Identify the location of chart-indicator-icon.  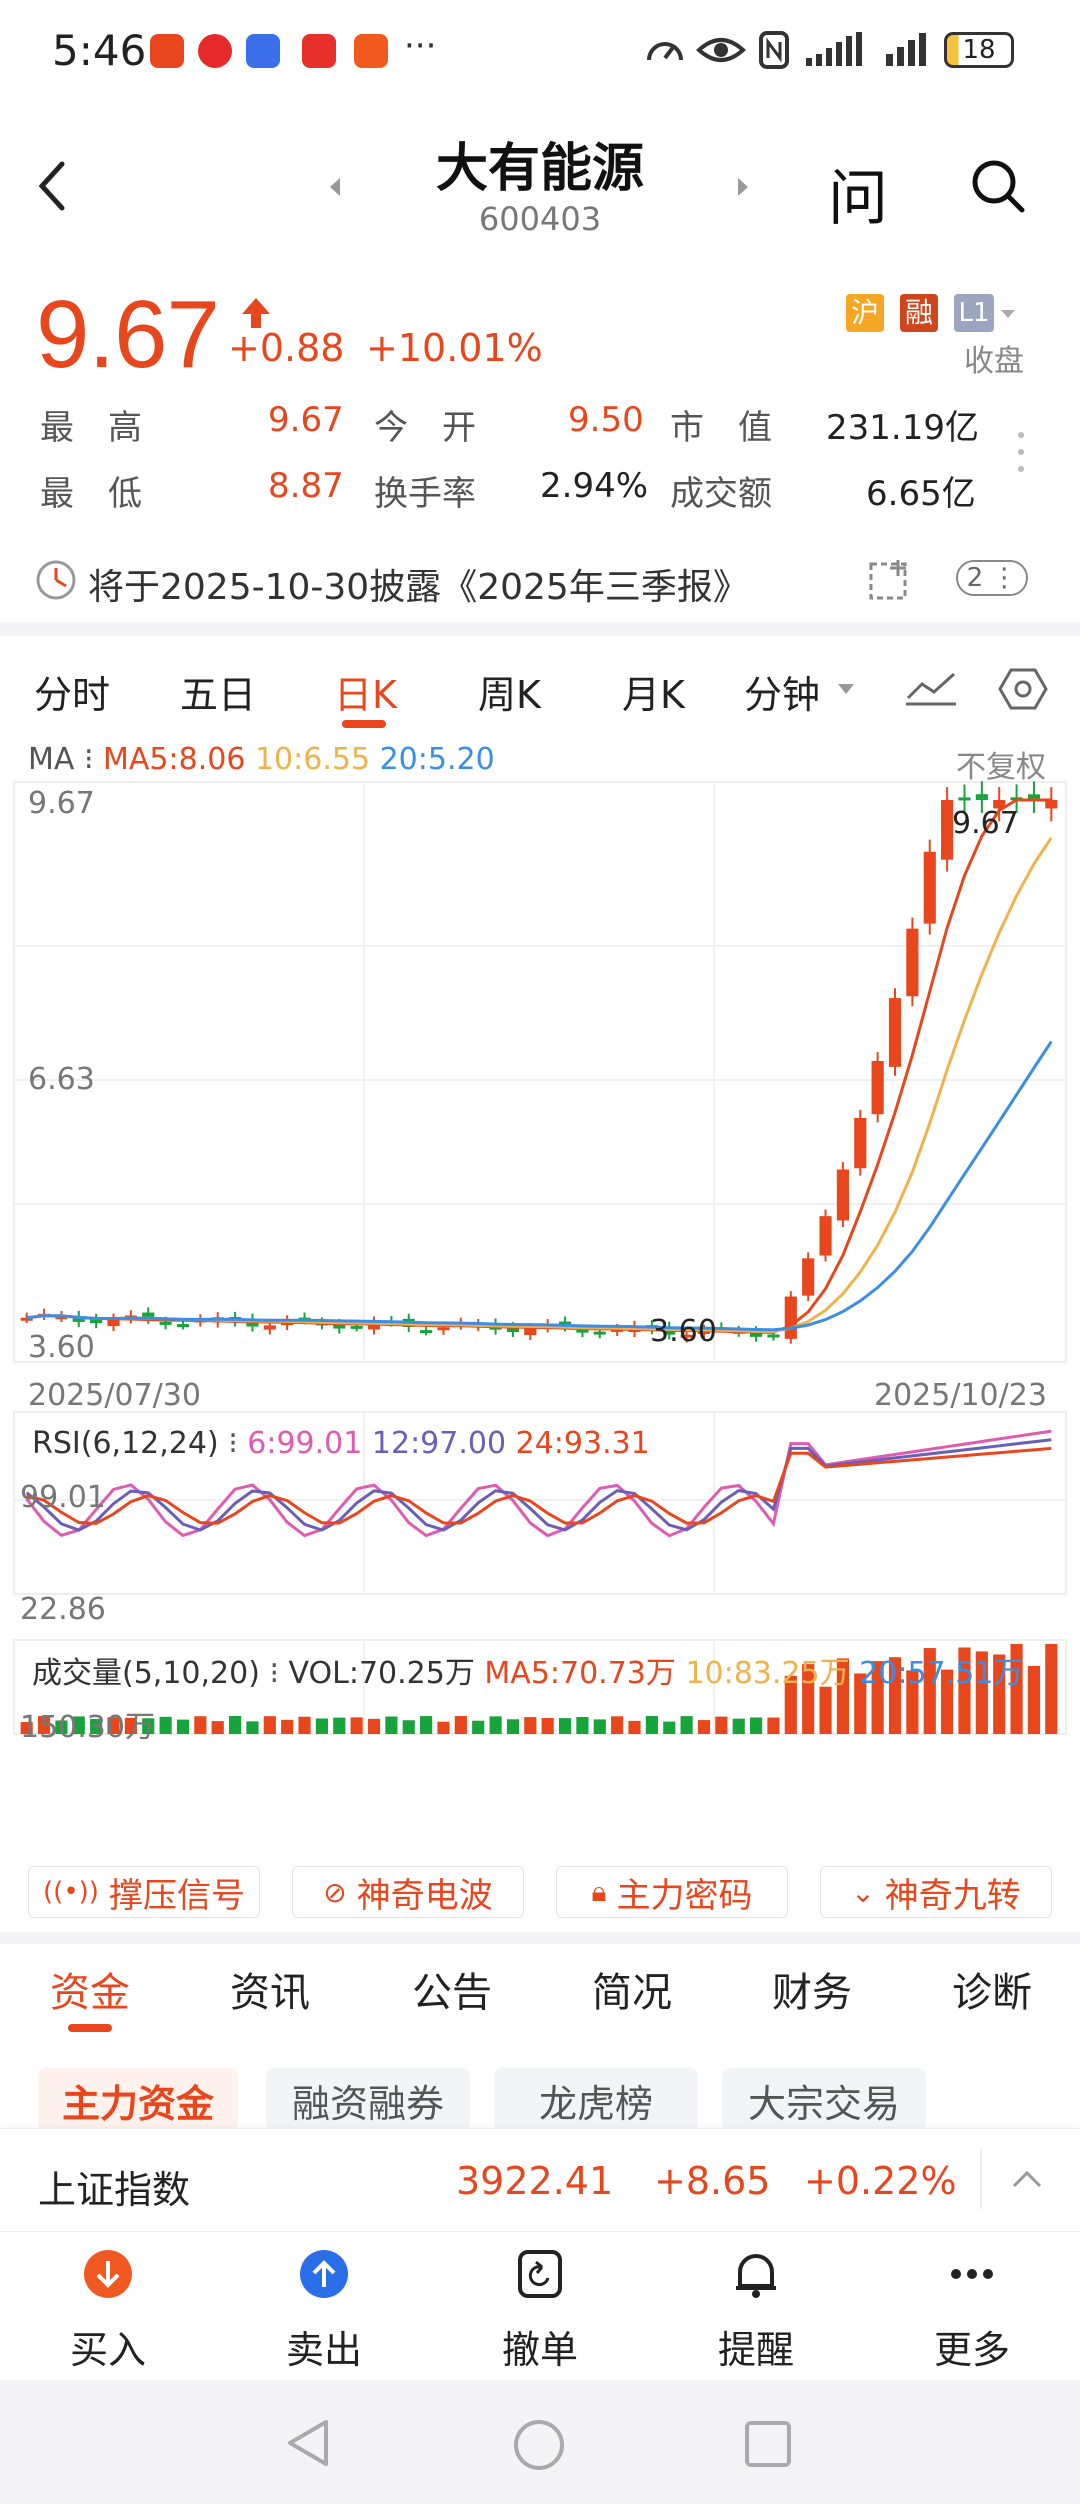
(931, 688).